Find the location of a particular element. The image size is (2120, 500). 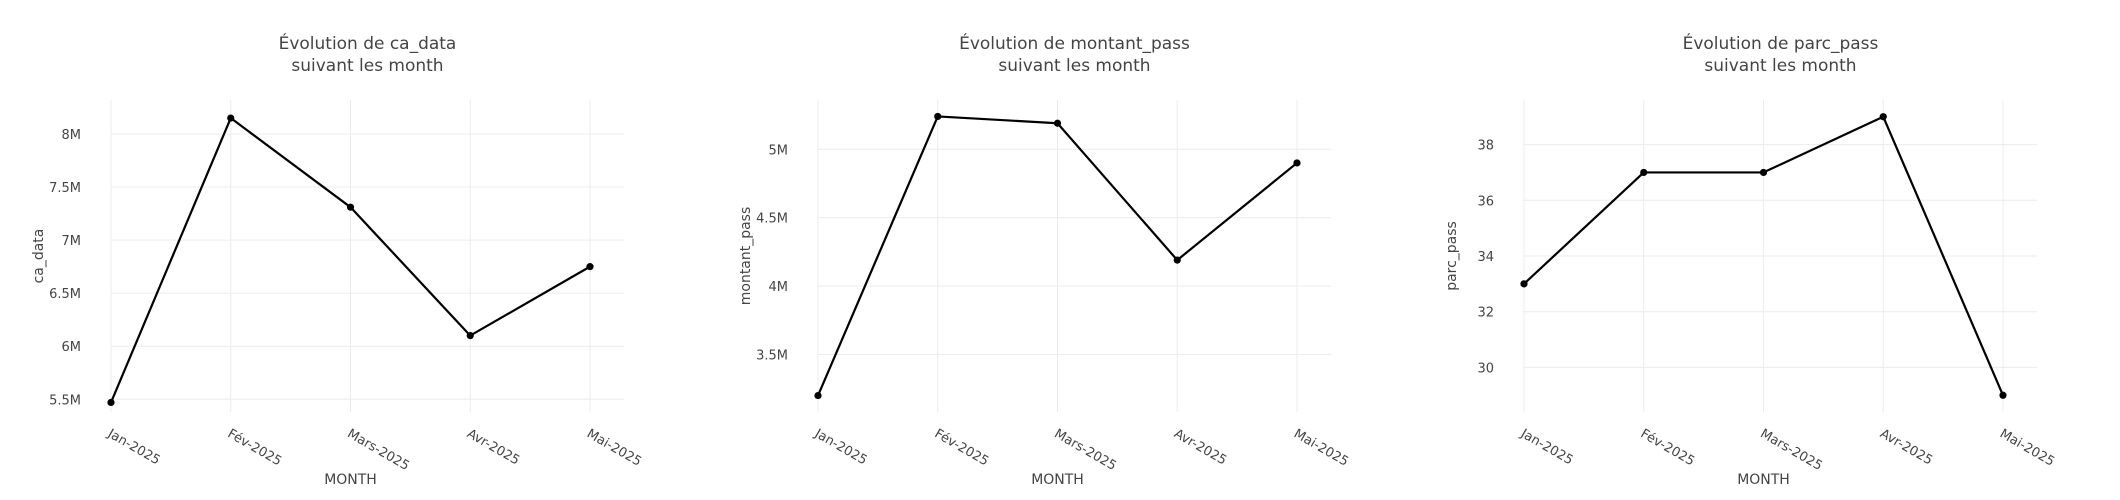

y-tick-label: 30 is located at coordinates (1486, 368).